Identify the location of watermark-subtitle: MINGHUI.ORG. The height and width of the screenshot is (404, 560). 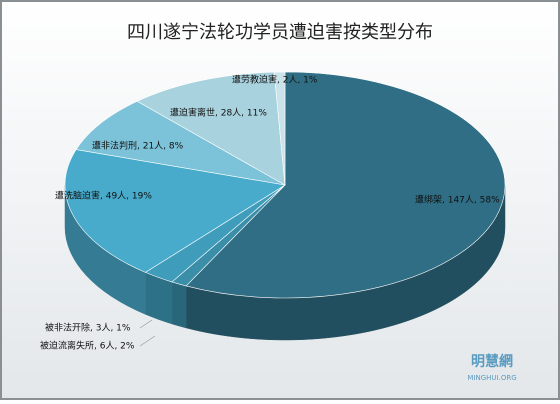
(491, 378).